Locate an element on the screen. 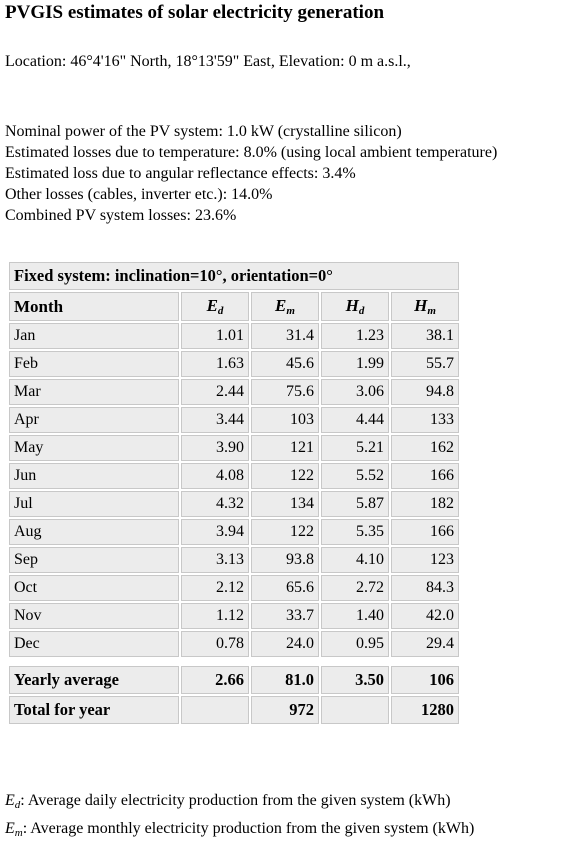 Image resolution: width=582 pixels, height=845 pixels. hd-cell: 1.23 is located at coordinates (355, 336).